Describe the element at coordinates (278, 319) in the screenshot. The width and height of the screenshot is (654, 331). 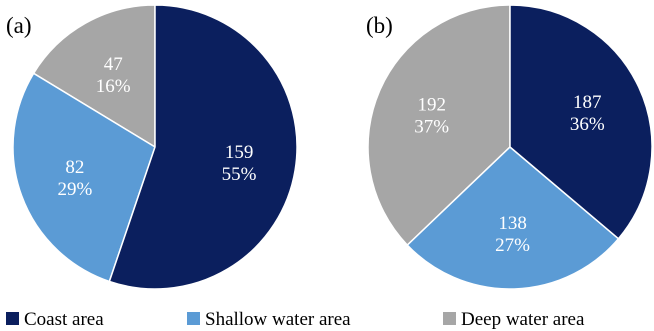
I see `legend-label-shallow-water-area: Shallow water area` at that location.